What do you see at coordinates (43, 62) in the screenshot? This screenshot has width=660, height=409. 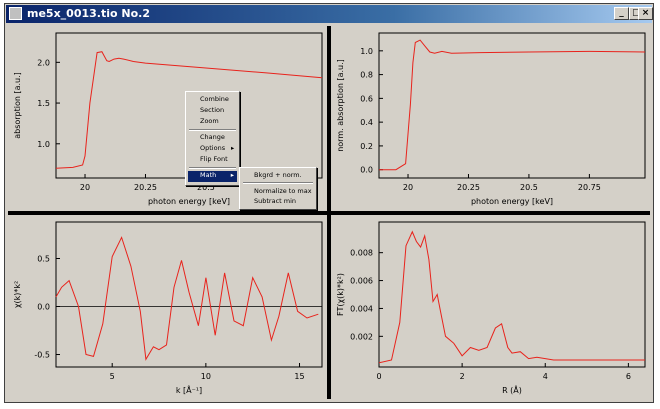 I see `y-tick-label: 2.0` at bounding box center [43, 62].